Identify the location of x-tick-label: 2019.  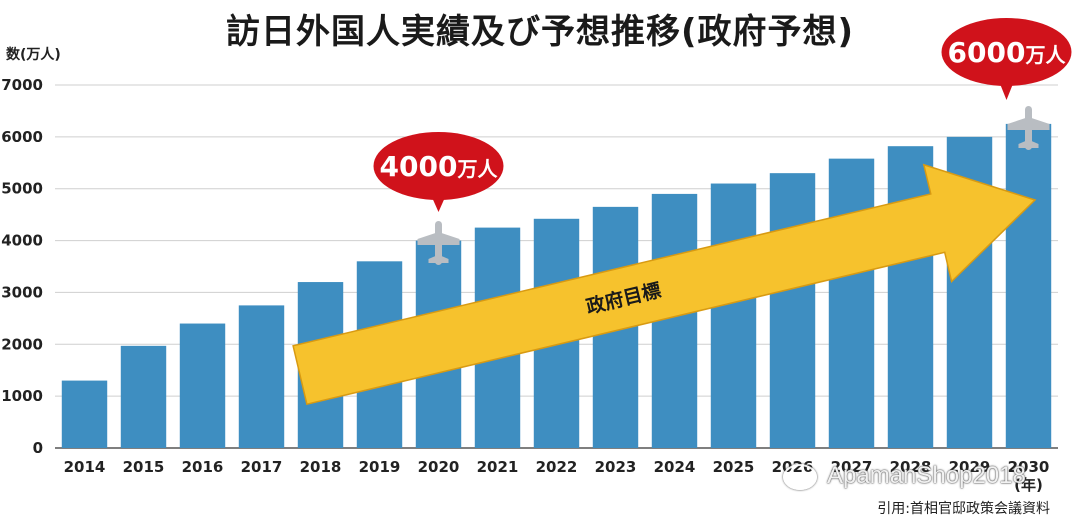
(380, 467).